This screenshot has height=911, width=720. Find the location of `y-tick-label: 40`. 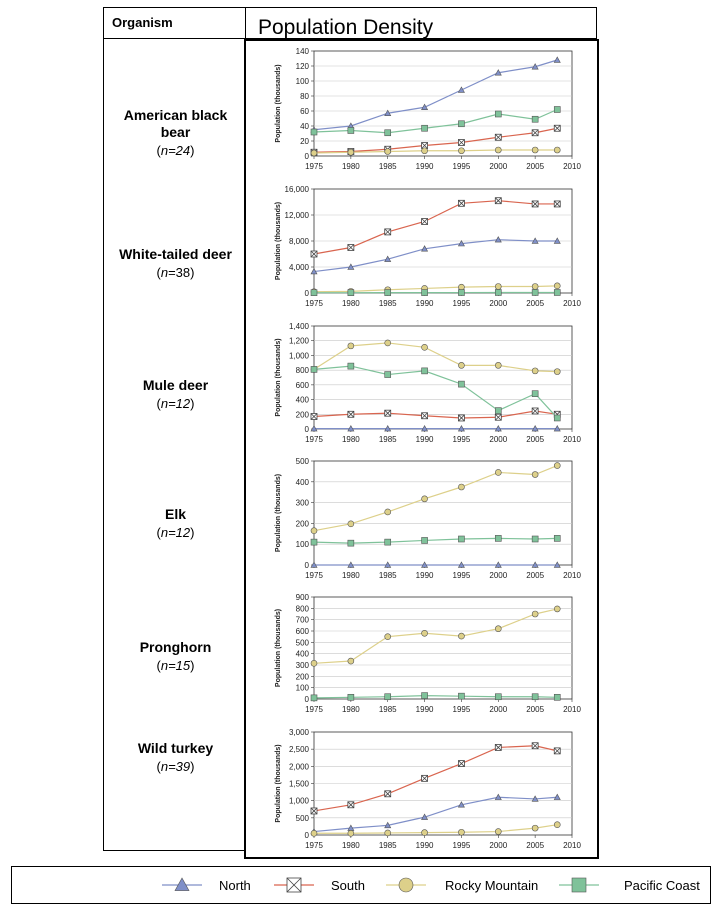

y-tick-label: 40 is located at coordinates (304, 126).